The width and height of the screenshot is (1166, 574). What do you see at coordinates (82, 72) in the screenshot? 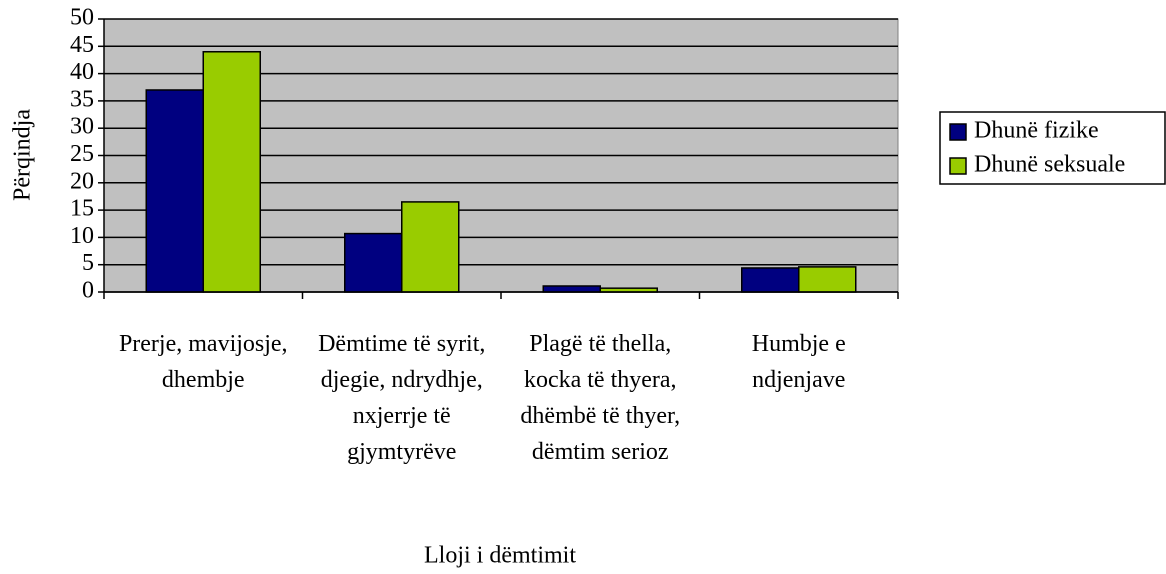
I see `y-tick-label: 40` at bounding box center [82, 72].